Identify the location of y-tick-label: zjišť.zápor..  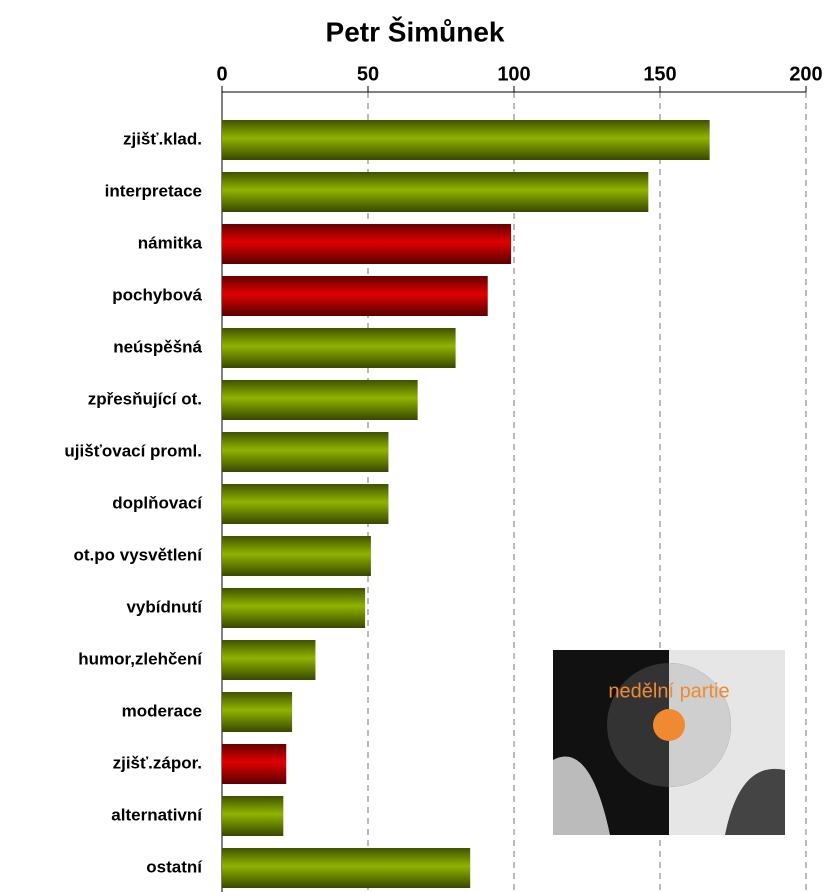
(157, 762).